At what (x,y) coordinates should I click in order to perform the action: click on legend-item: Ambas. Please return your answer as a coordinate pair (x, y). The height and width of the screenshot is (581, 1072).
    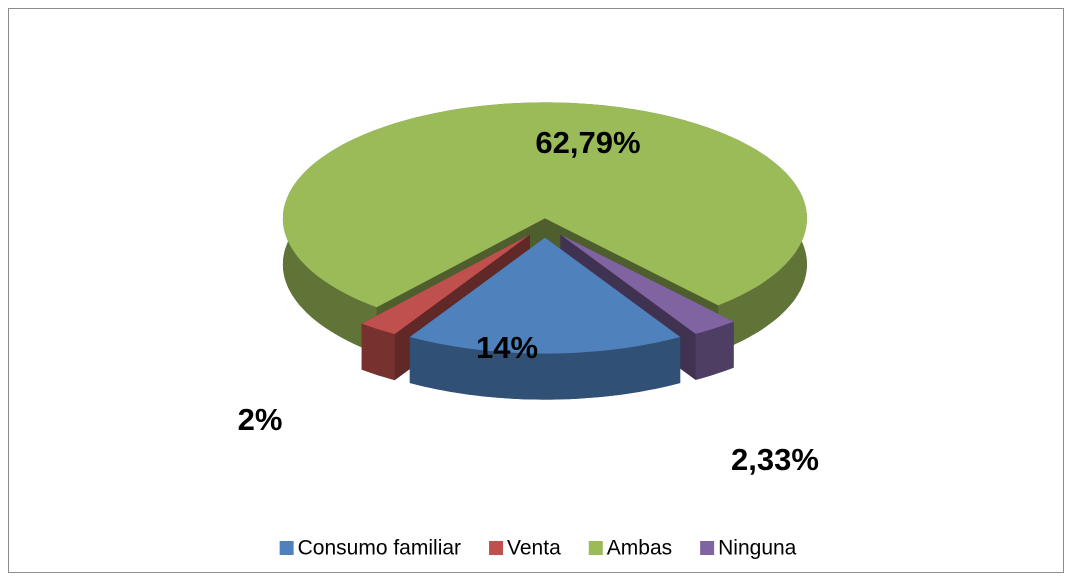
    Looking at the image, I should click on (630, 548).